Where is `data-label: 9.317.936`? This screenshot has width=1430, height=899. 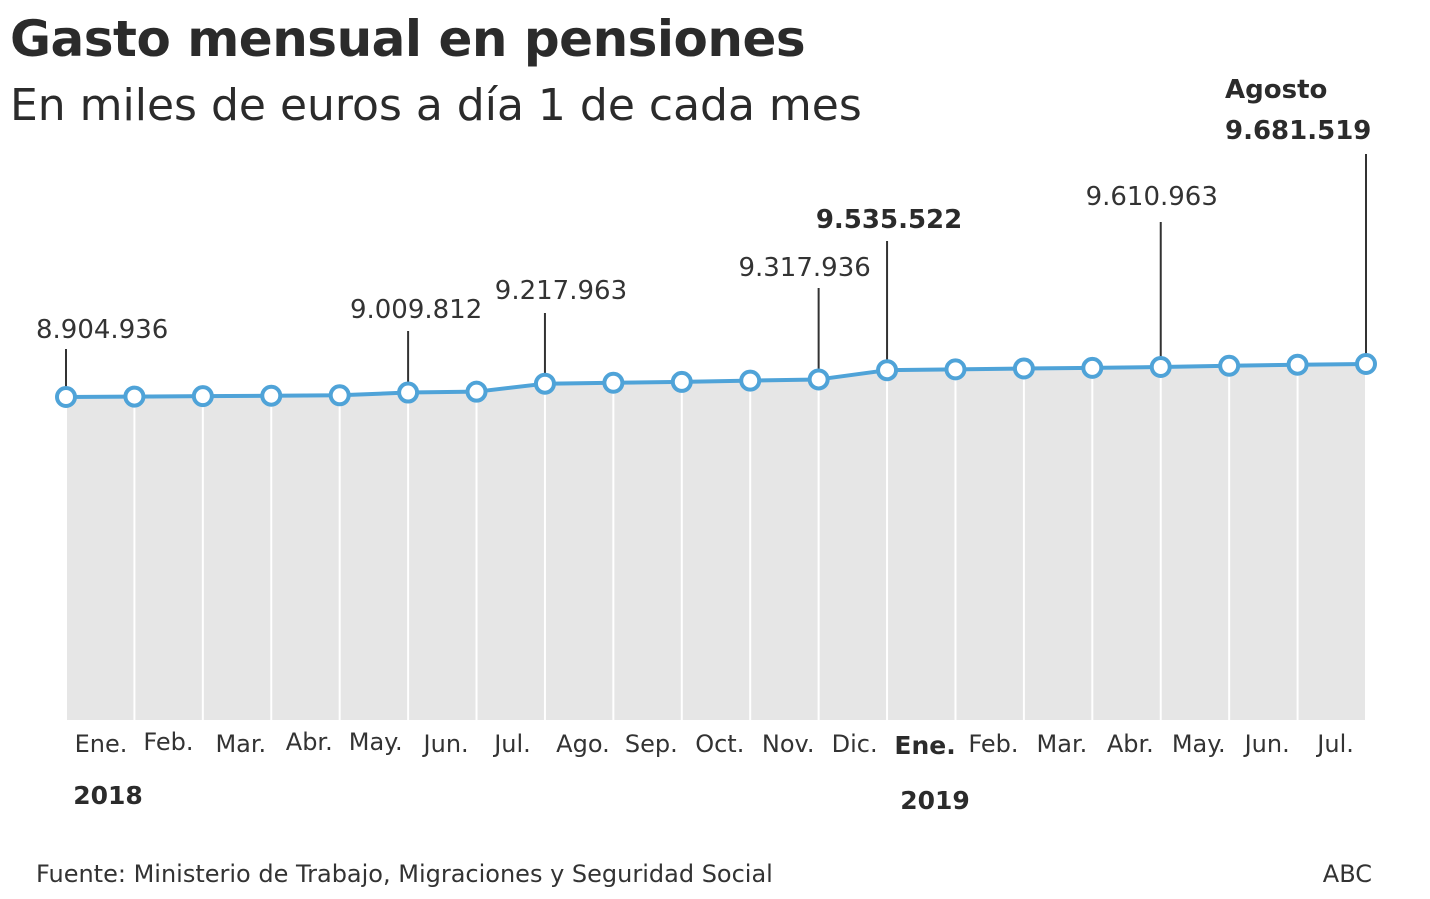 data-label: 9.317.936 is located at coordinates (804, 268).